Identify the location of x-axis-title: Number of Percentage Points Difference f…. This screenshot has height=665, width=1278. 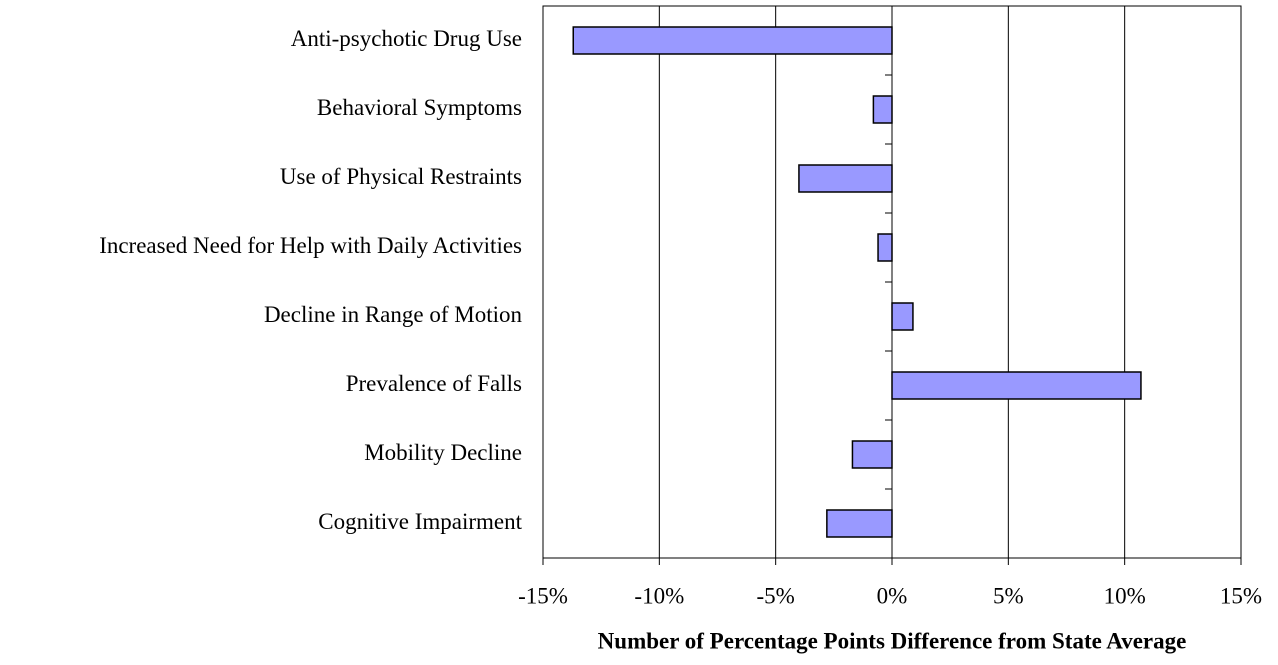
(892, 640).